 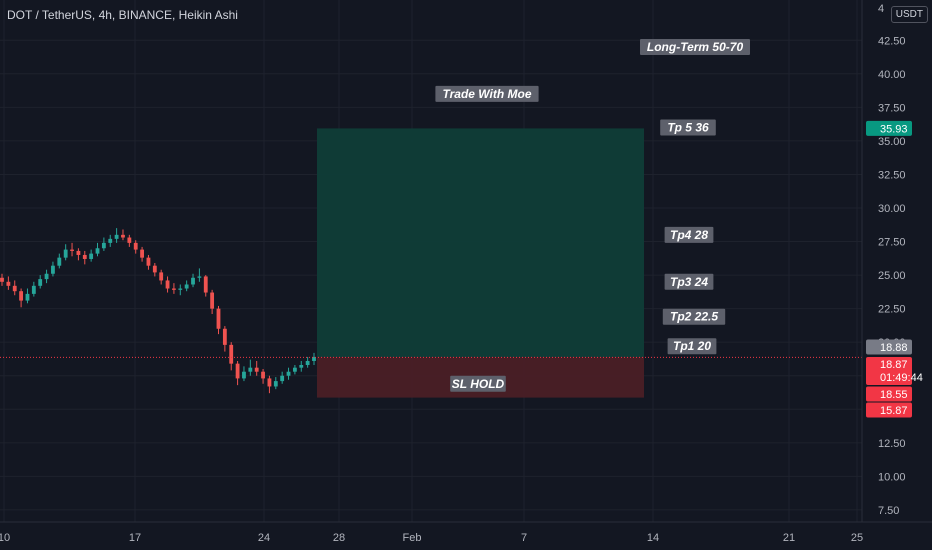 I want to click on time-axis: 10 17 24 28 Feb 7 14 21 25, so click(x=431, y=538).